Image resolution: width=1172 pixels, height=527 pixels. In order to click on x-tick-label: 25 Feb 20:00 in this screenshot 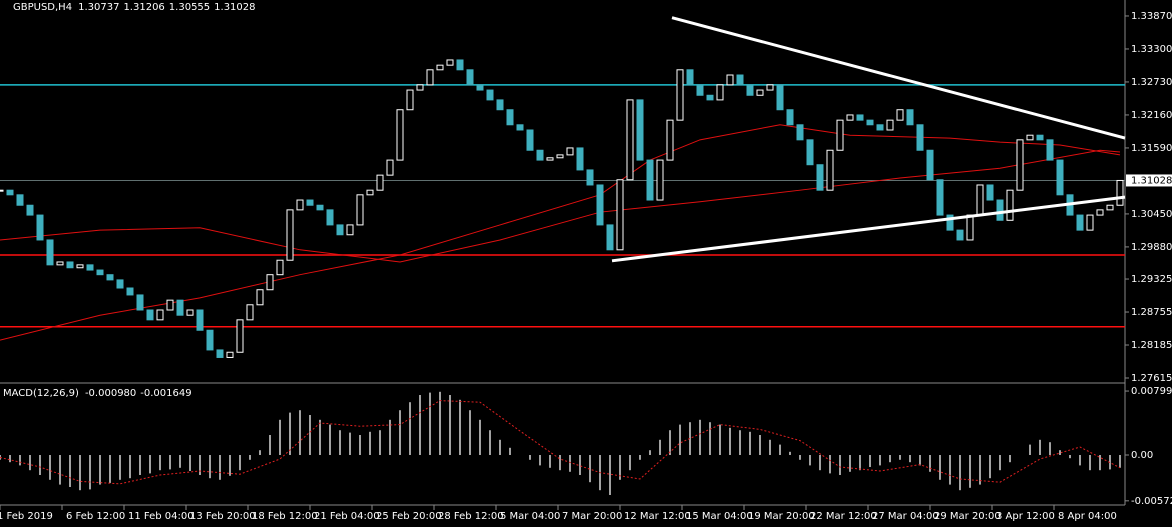, I will do `click(409, 516)`.